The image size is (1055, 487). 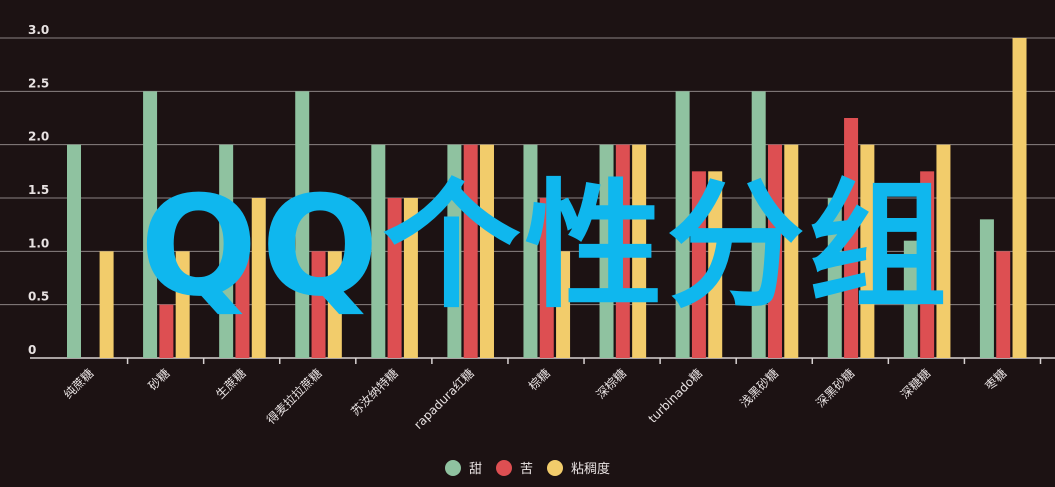 I want to click on y-tick-label: 2.0, so click(x=38, y=137).